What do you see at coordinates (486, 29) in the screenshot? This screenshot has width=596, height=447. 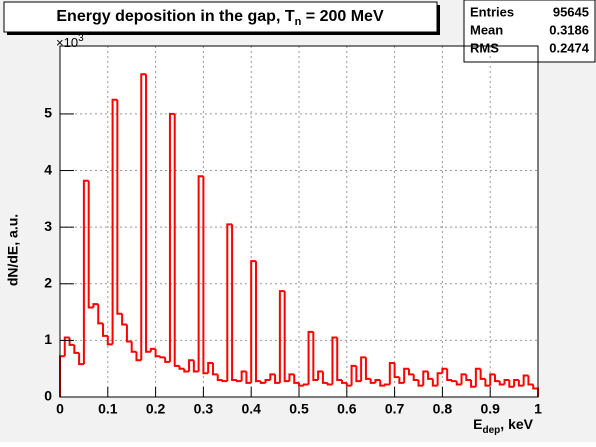 I see `stats-label: Mean` at bounding box center [486, 29].